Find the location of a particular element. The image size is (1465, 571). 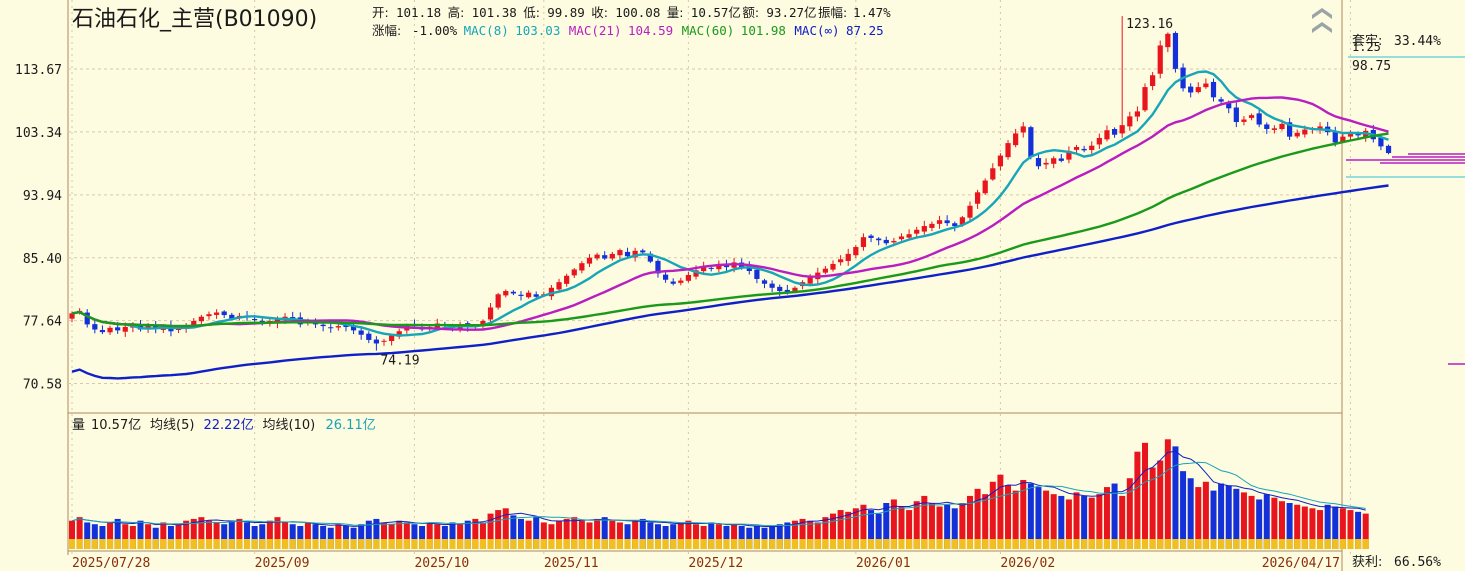

volume-header-value: 10.57亿 is located at coordinates (116, 425).